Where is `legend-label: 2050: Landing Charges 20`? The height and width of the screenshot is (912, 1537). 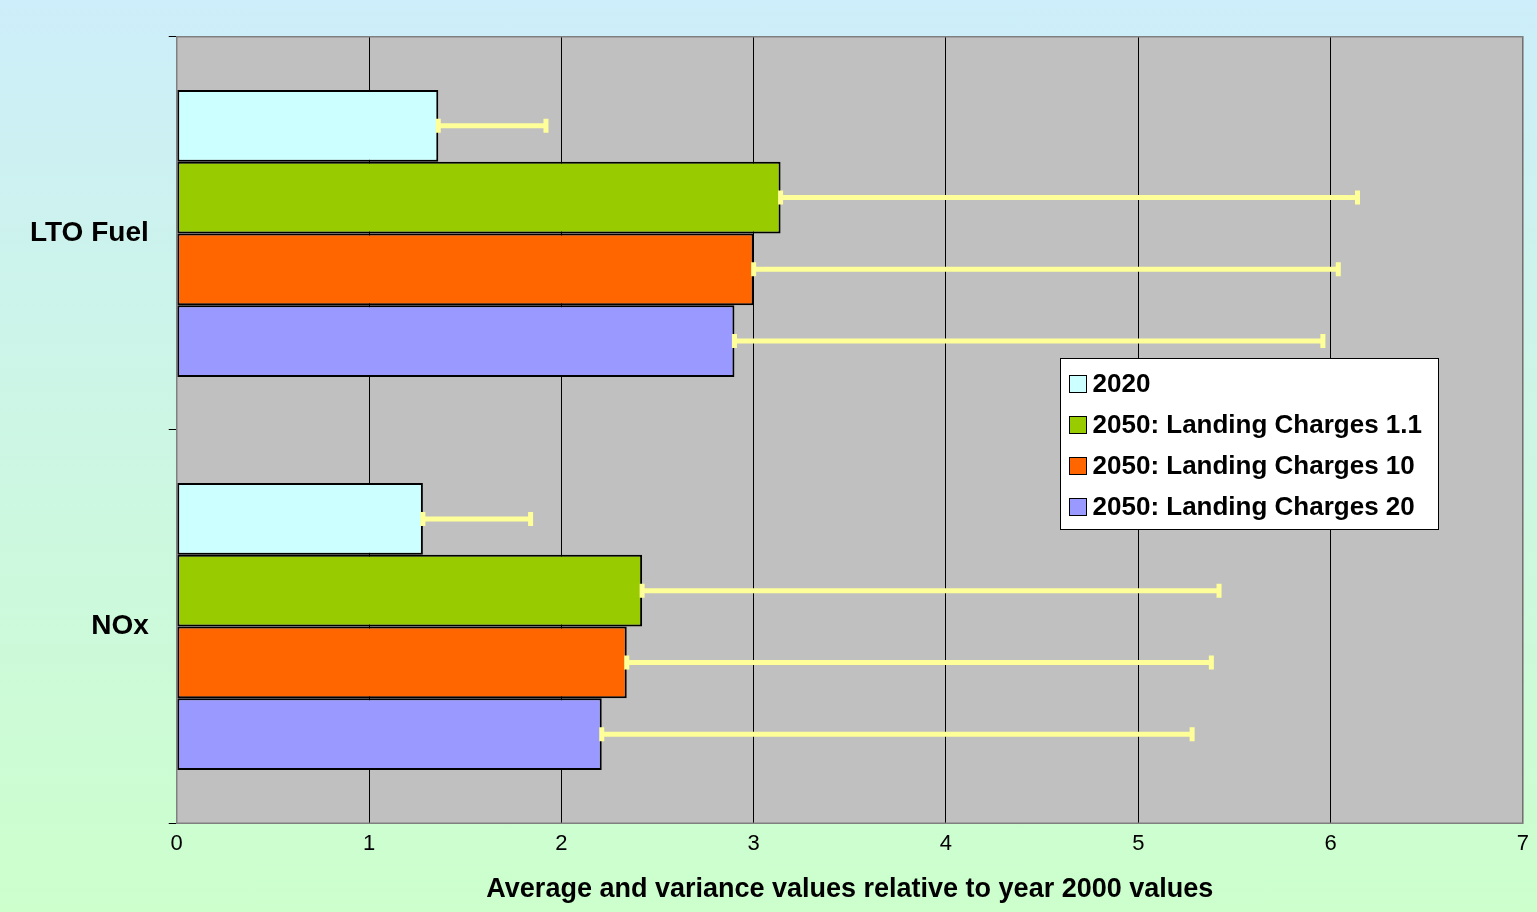 legend-label: 2050: Landing Charges 20 is located at coordinates (1253, 506).